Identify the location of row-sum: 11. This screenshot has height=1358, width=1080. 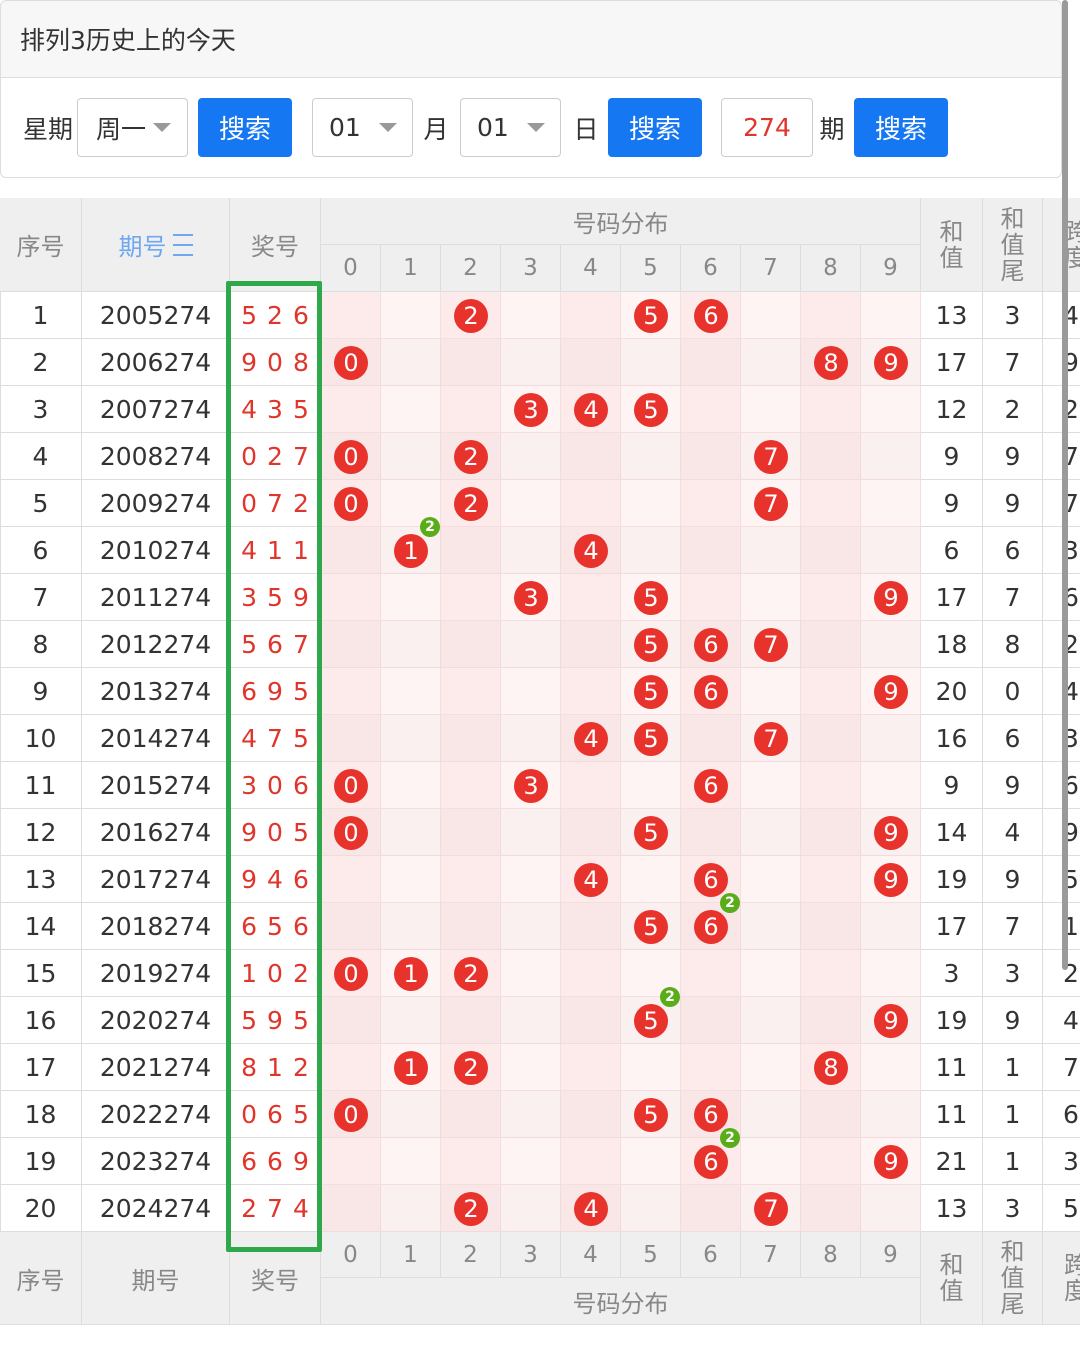
(952, 1114).